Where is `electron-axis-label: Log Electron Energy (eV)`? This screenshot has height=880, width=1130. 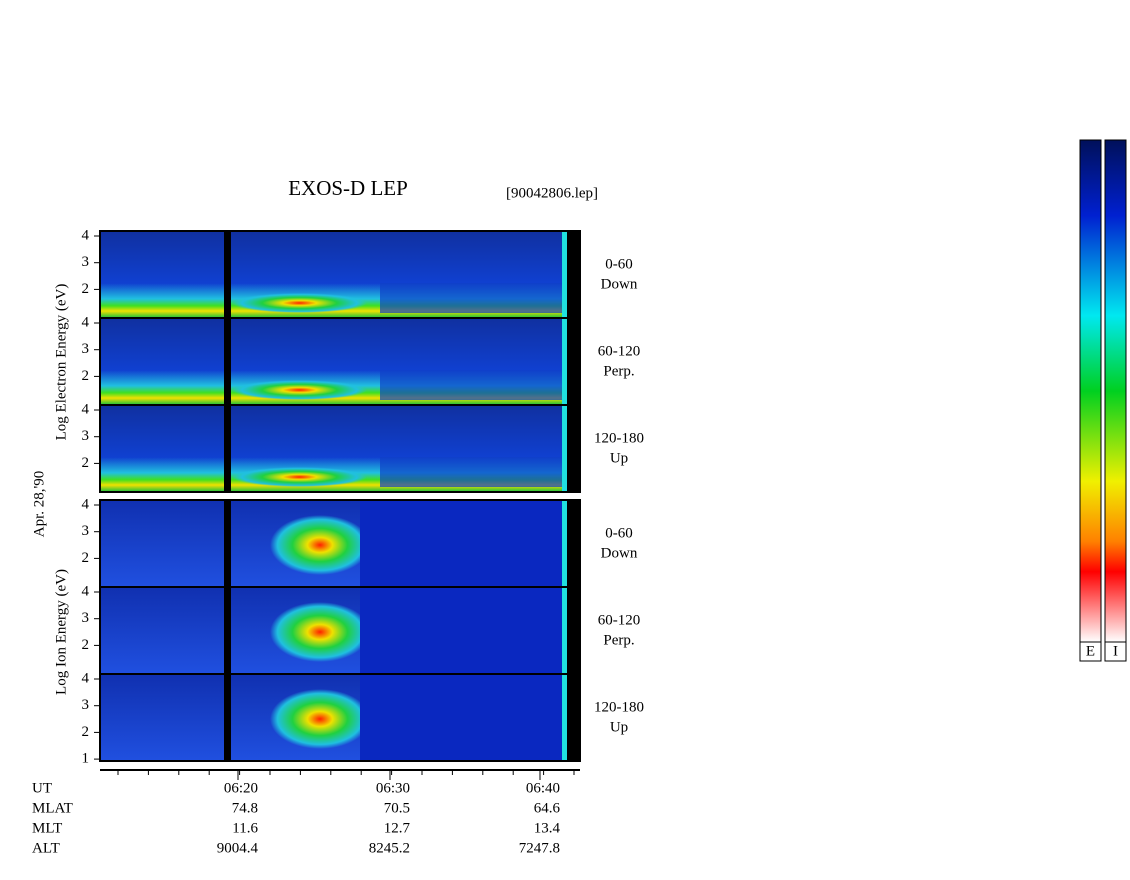
electron-axis-label: Log Electron Energy (eV) is located at coordinates (61, 362).